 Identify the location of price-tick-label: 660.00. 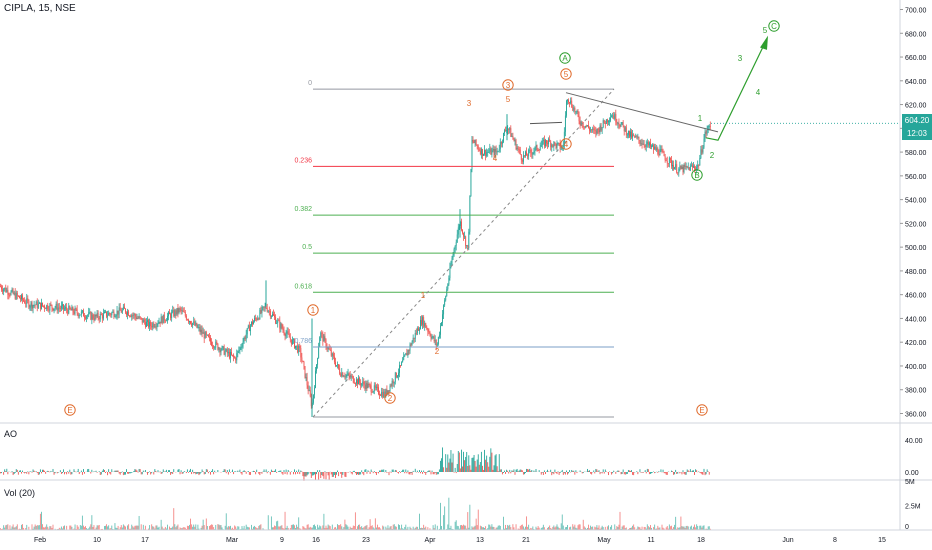
(916, 58).